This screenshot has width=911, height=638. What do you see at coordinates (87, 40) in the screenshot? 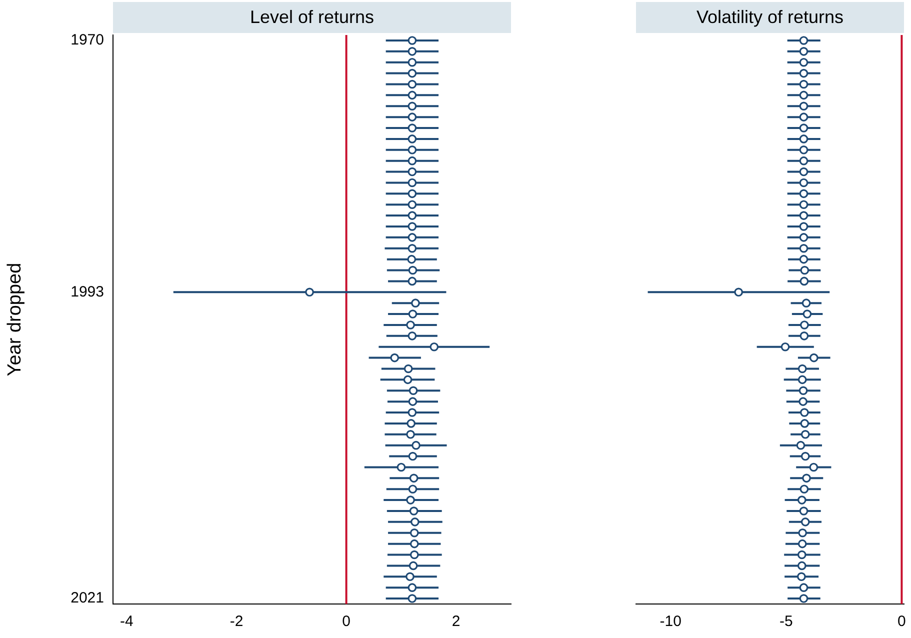
I see `y-tick-label: 1970` at bounding box center [87, 40].